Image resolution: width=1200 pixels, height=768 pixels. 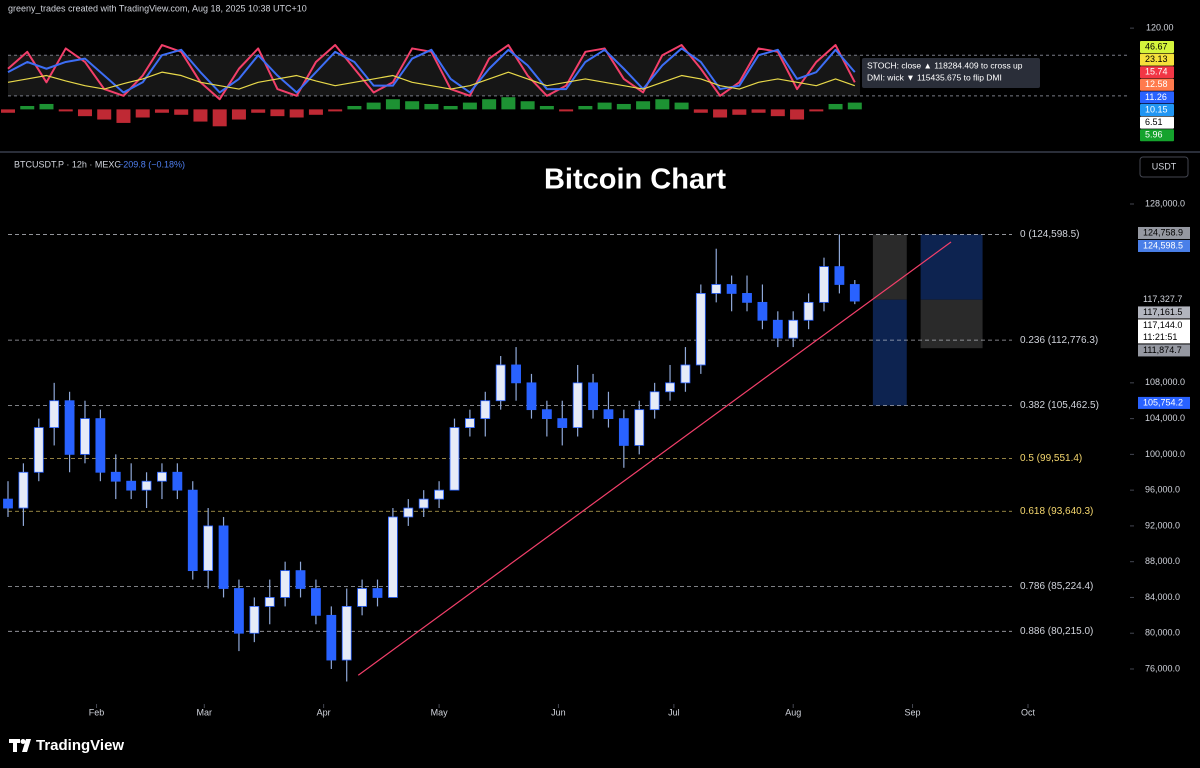 What do you see at coordinates (1162, 668) in the screenshot?
I see `y-tick-label: 76,000.0` at bounding box center [1162, 668].